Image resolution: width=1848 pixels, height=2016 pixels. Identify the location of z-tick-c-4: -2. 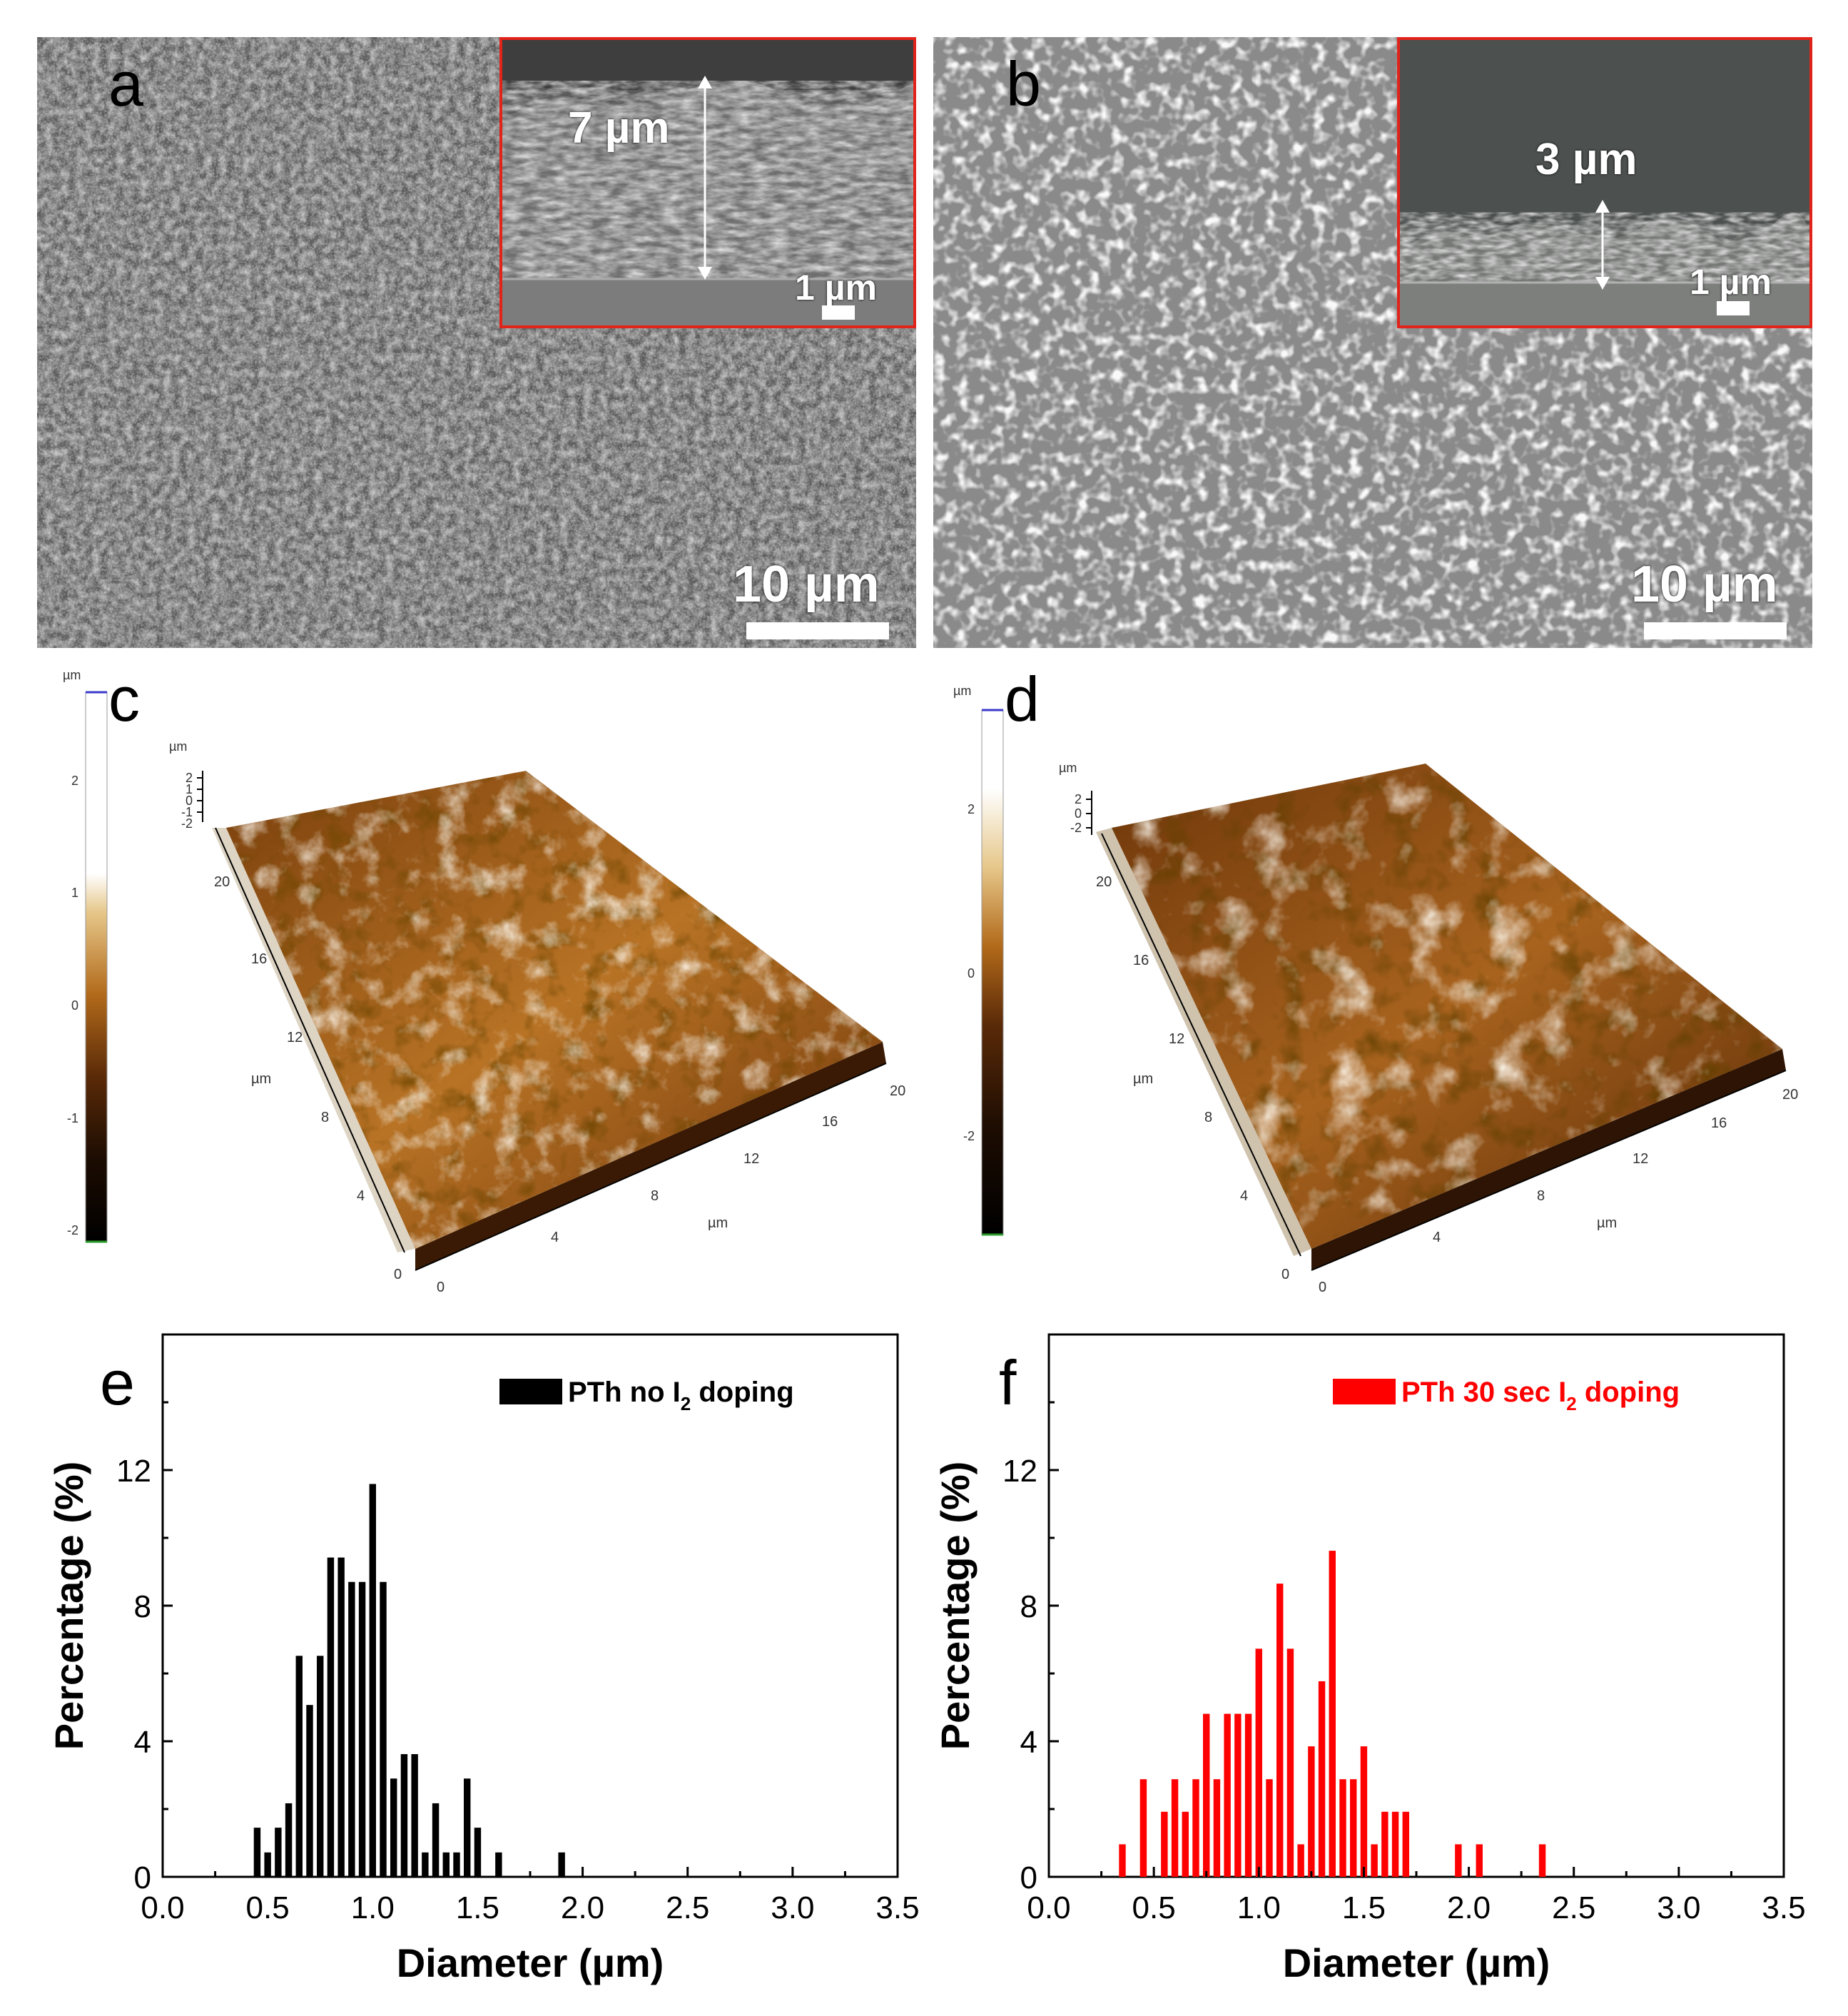
(187, 824).